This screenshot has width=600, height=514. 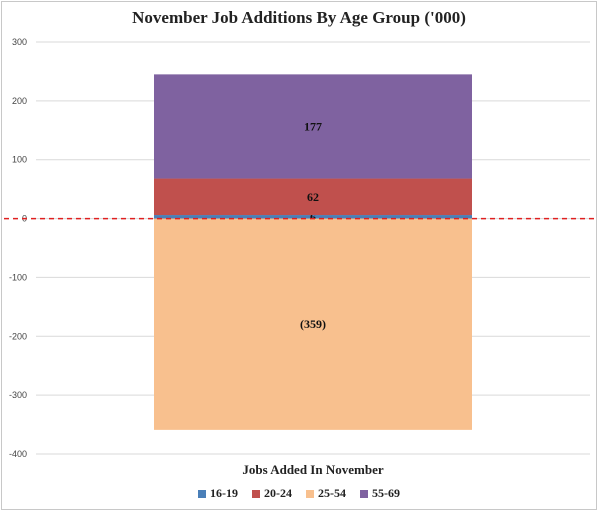 I want to click on legend-label: 16-19, so click(x=224, y=493).